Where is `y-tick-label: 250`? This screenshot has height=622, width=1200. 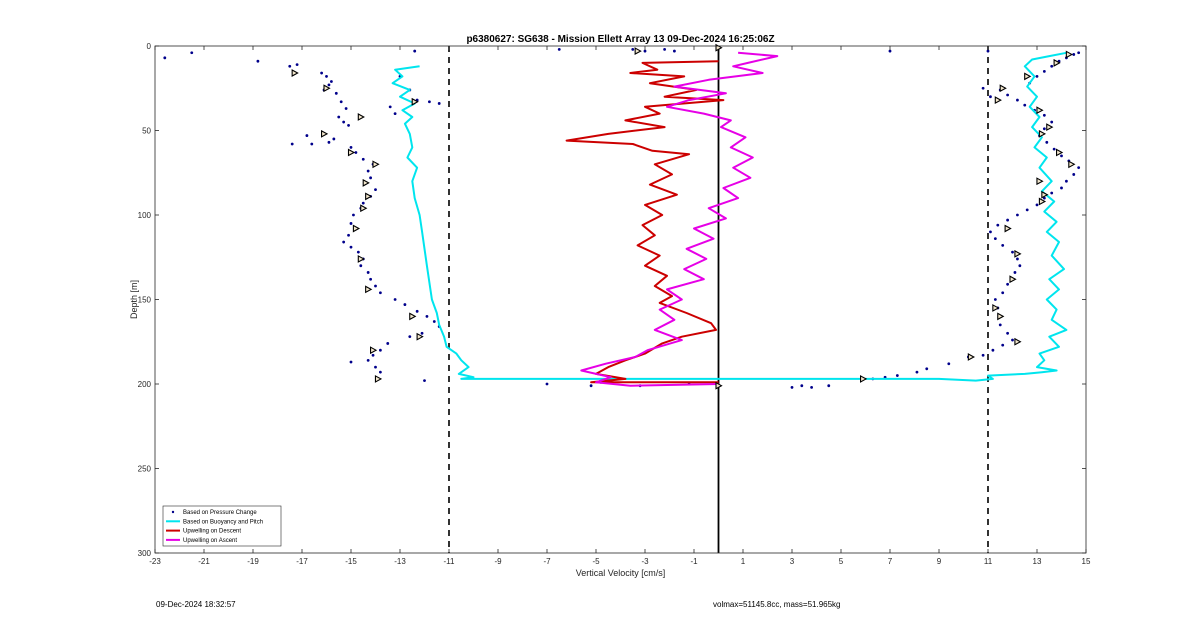 y-tick-label: 250 is located at coordinates (145, 469).